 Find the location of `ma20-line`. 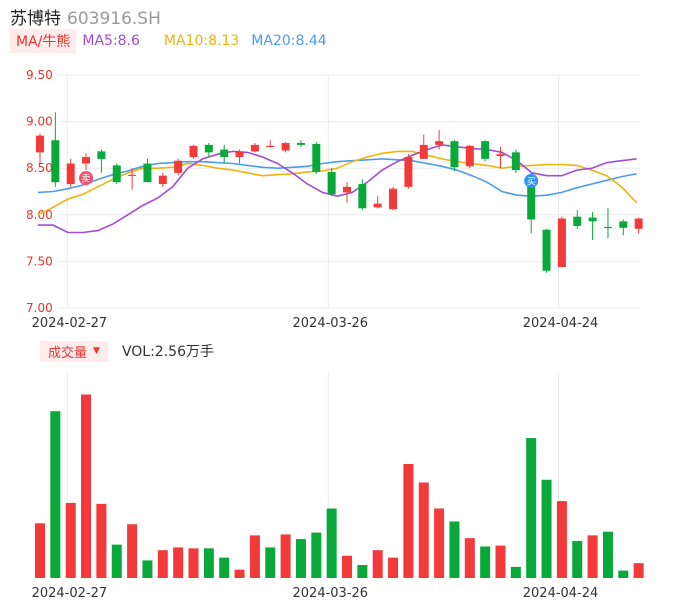

ma20-line is located at coordinates (337, 178).